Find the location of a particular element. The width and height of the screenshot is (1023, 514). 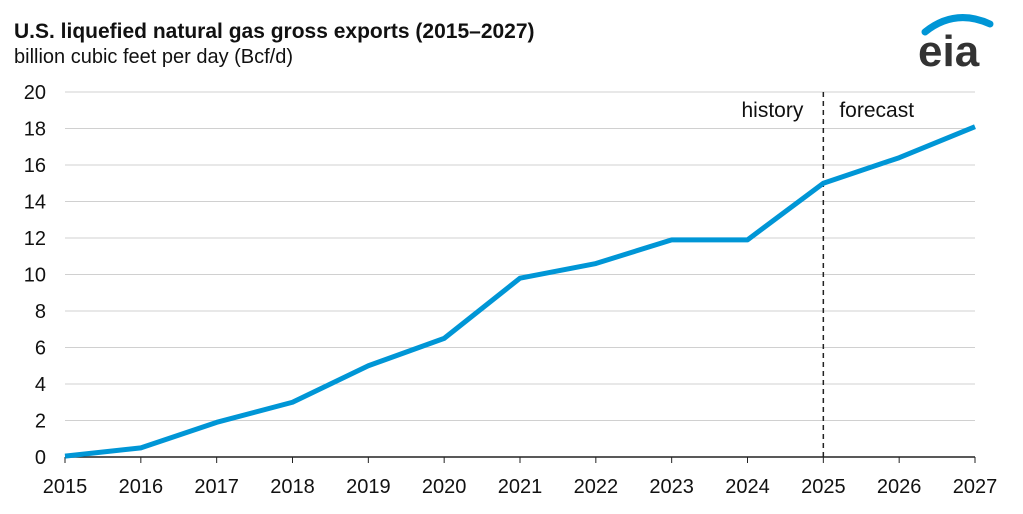

x-tick-label: 2024 is located at coordinates (747, 487).